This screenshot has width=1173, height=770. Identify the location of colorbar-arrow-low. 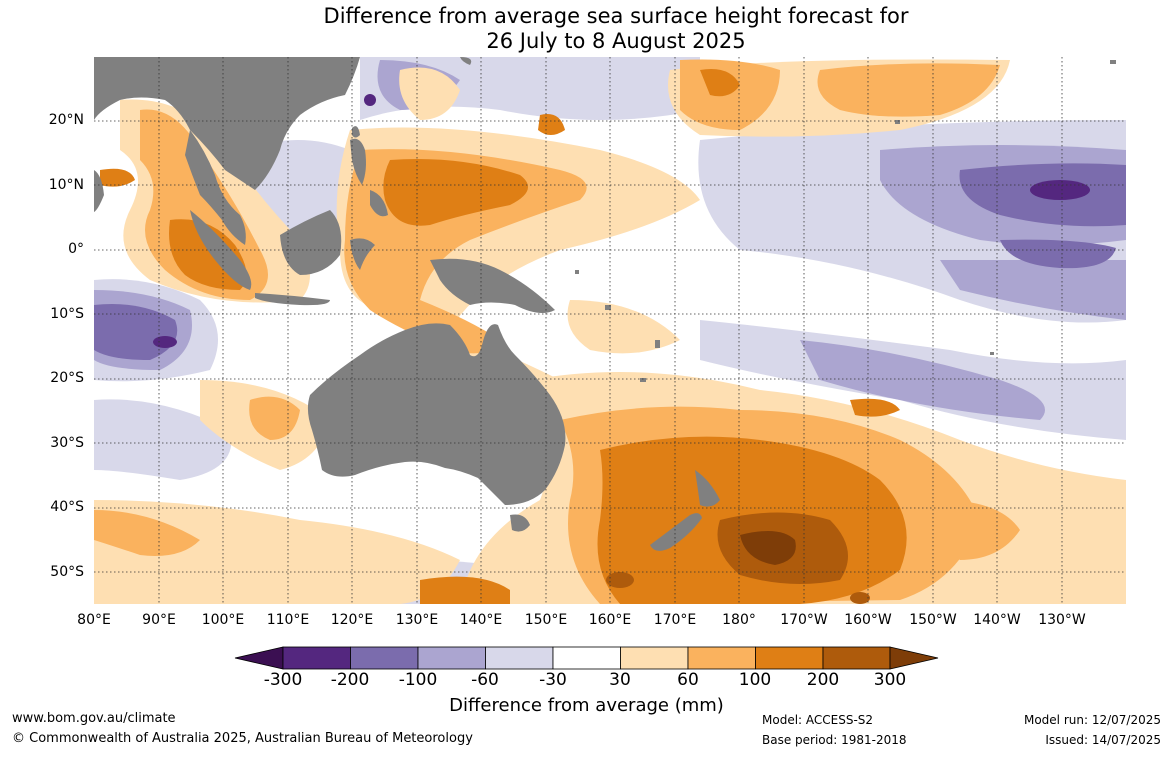
(259, 658).